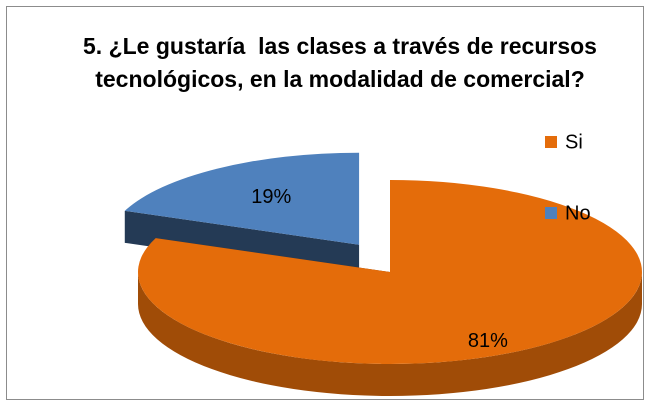  Describe the element at coordinates (488, 341) in the screenshot. I see `data-label: 81%` at that location.